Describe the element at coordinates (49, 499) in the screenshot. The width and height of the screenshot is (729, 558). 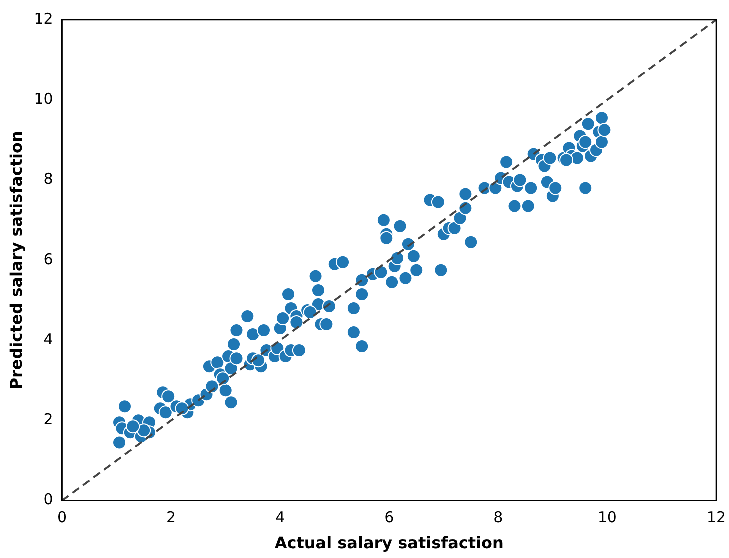
I see `y-tick-label: 0` at that location.